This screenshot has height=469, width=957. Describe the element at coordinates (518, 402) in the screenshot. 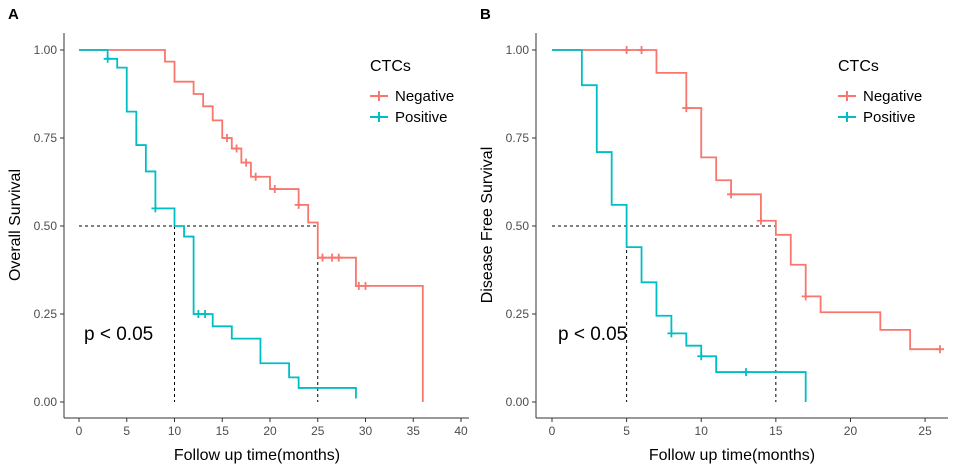

I see `panel-b-y-tick-label: 0.00` at that location.